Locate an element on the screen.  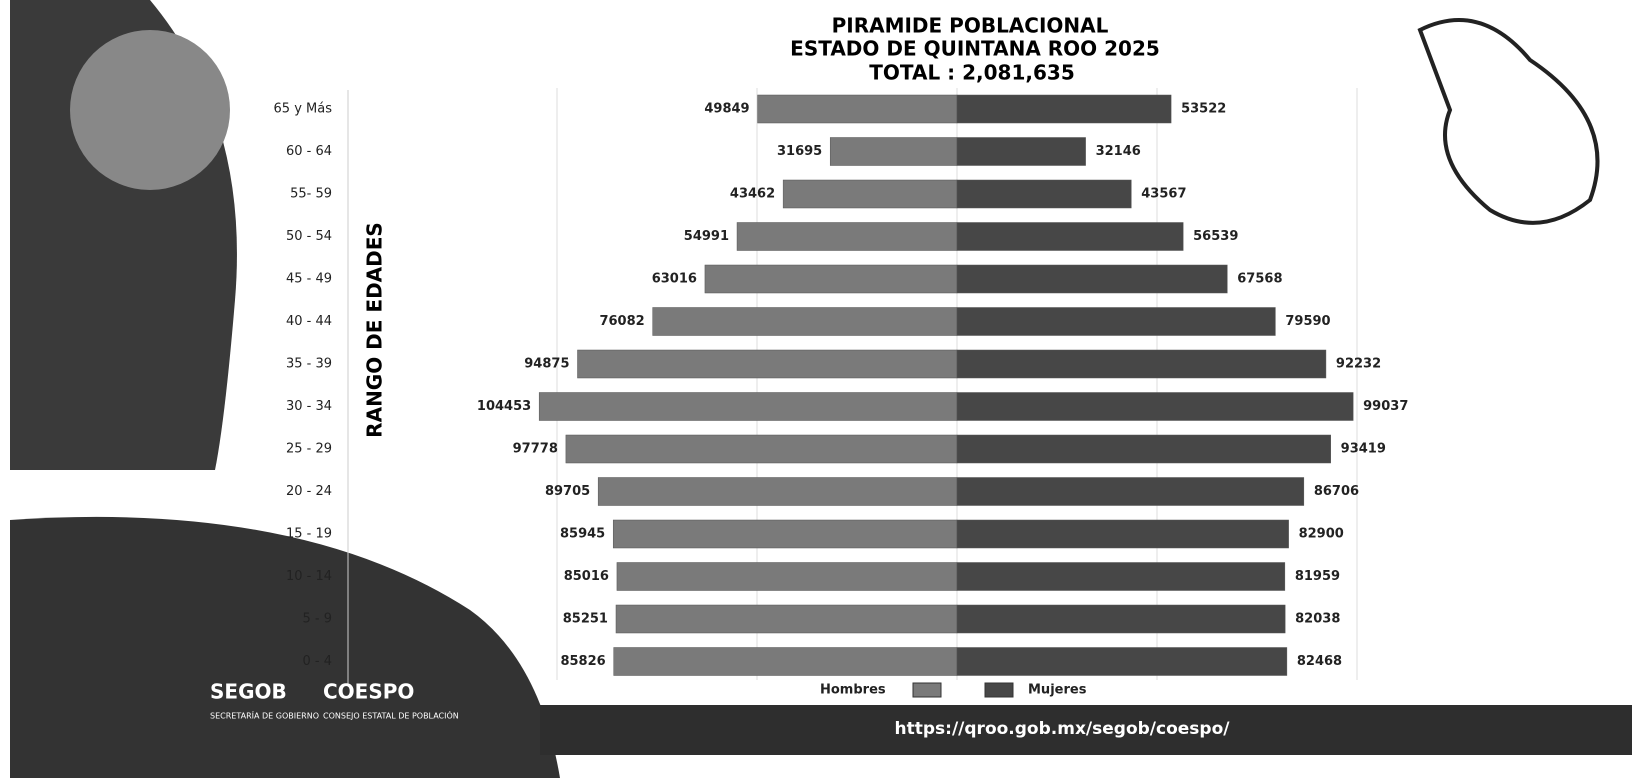
footer-band is located at coordinates (1086, 730).